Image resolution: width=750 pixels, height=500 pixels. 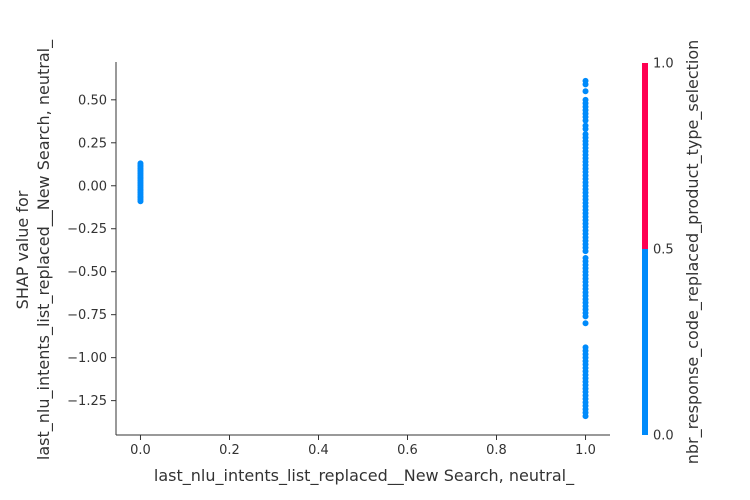 I want to click on y-tick-label: −1.00, so click(x=87, y=358).